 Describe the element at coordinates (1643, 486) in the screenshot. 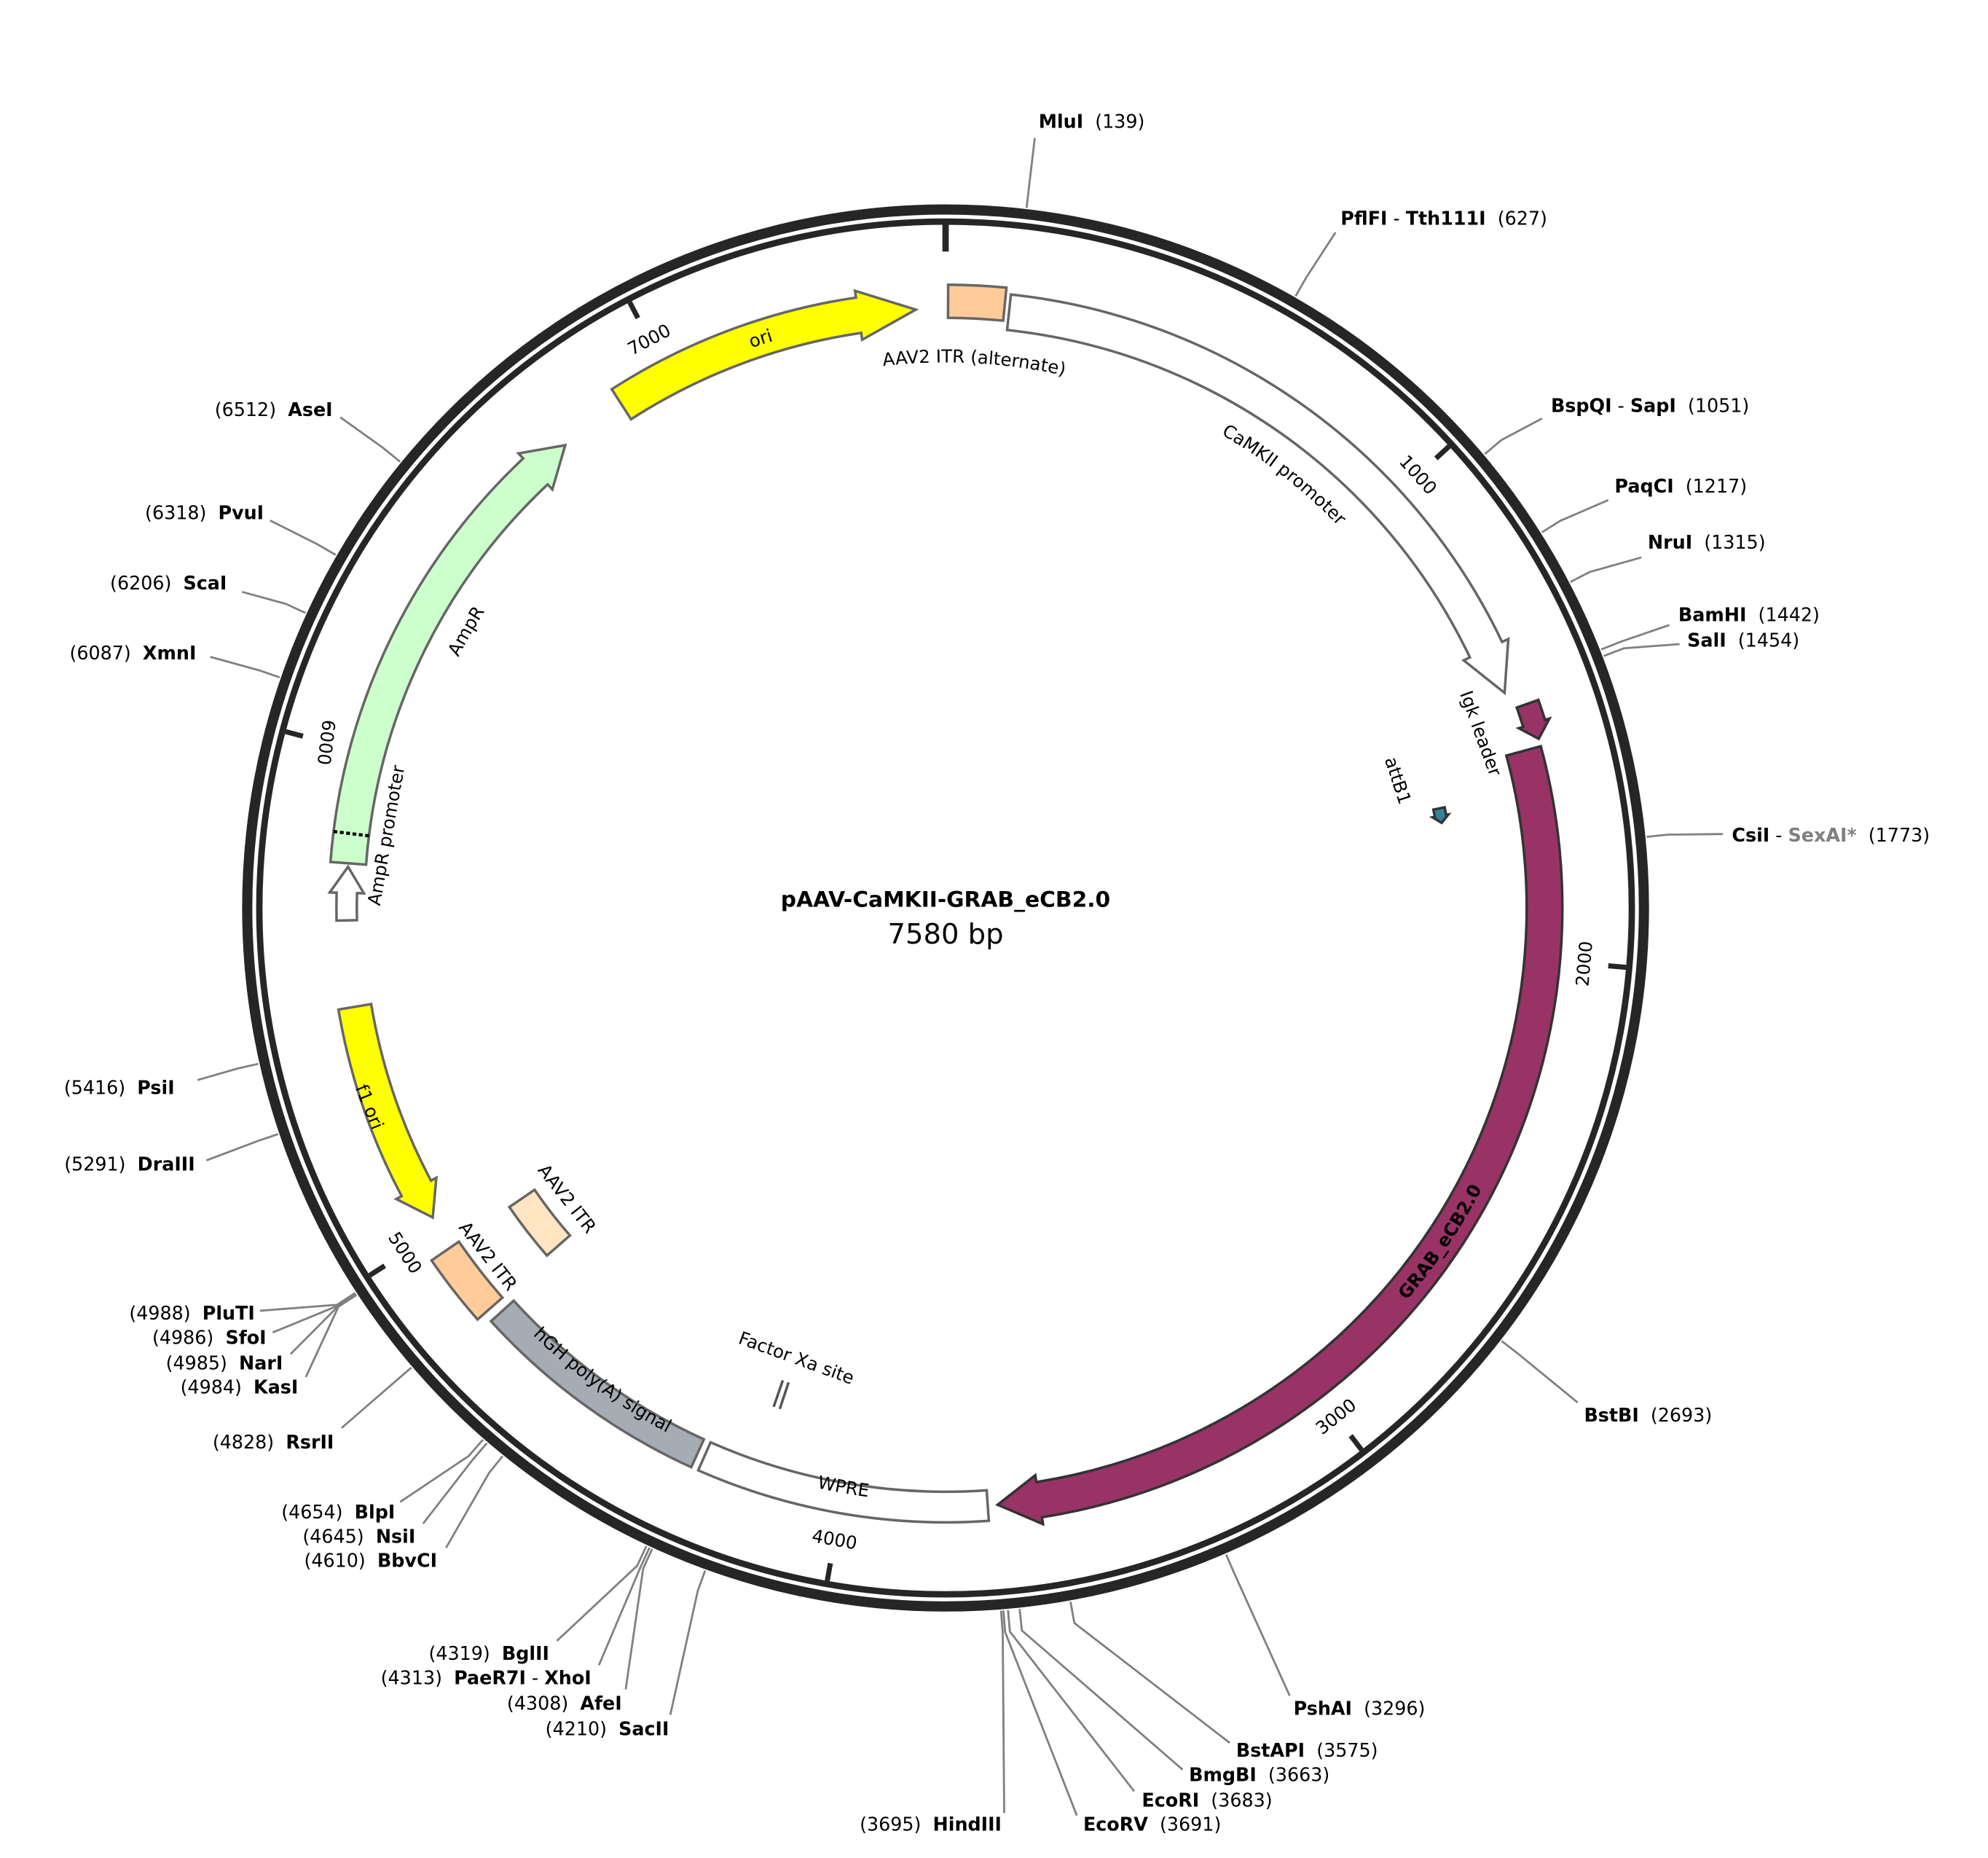

I see `enzyme-name: PaqCI` at that location.